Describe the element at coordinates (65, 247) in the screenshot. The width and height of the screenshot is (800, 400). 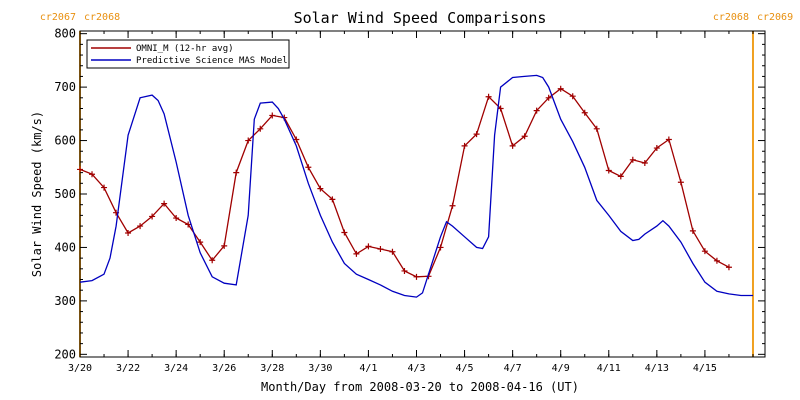
I see `y-tick-label: 400` at that location.